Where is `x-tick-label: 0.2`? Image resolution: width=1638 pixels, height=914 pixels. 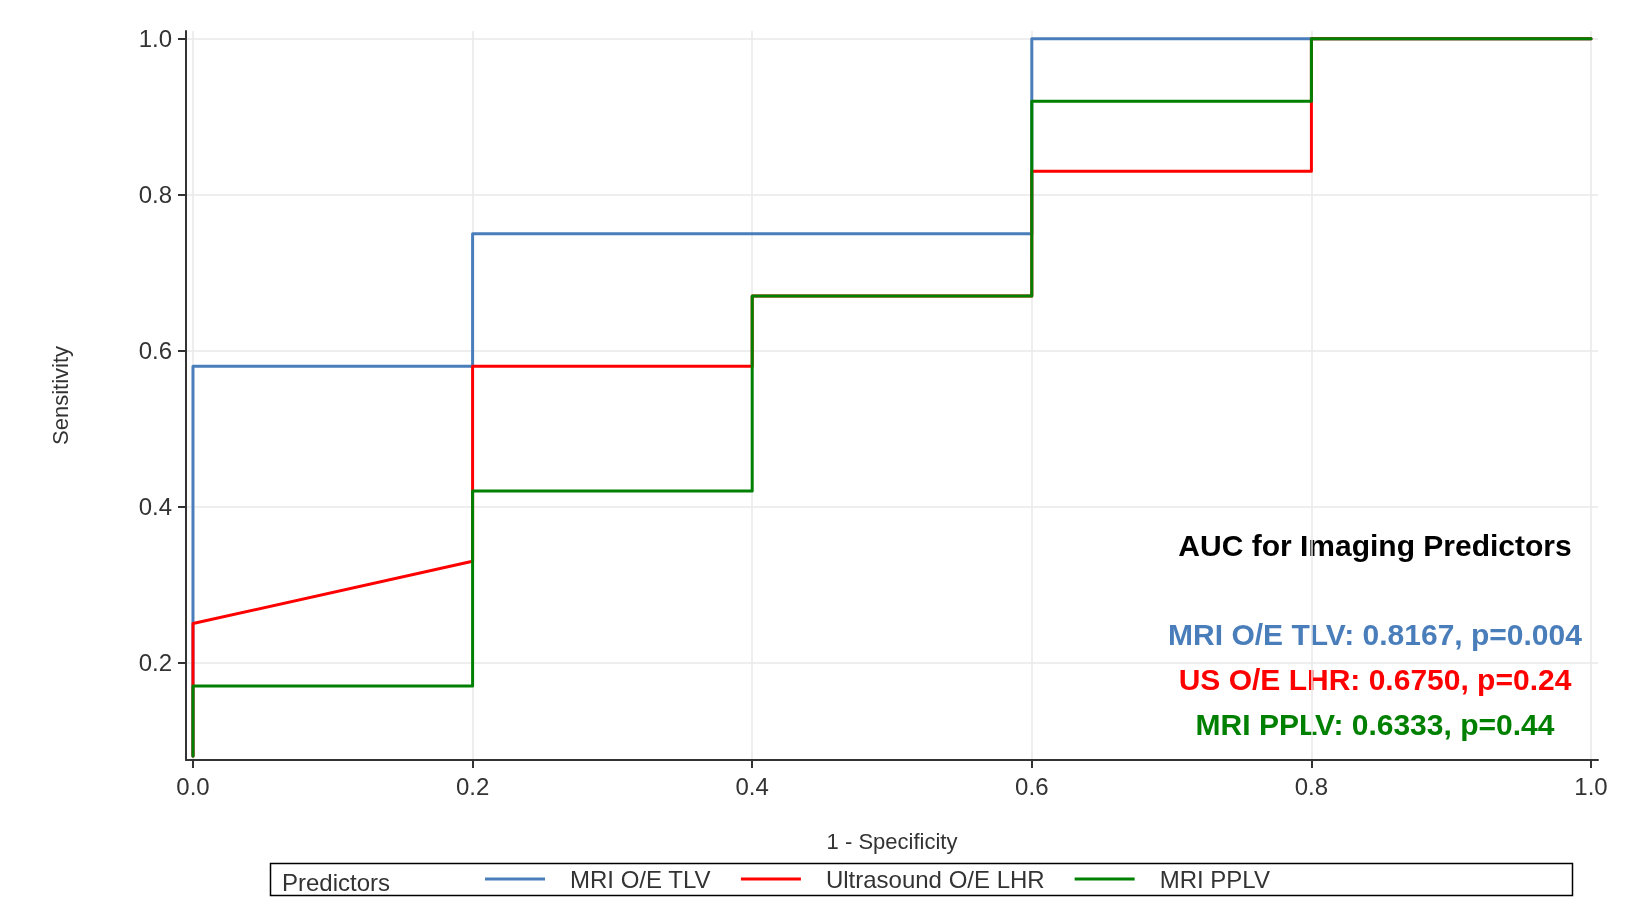
x-tick-label: 0.2 is located at coordinates (472, 786).